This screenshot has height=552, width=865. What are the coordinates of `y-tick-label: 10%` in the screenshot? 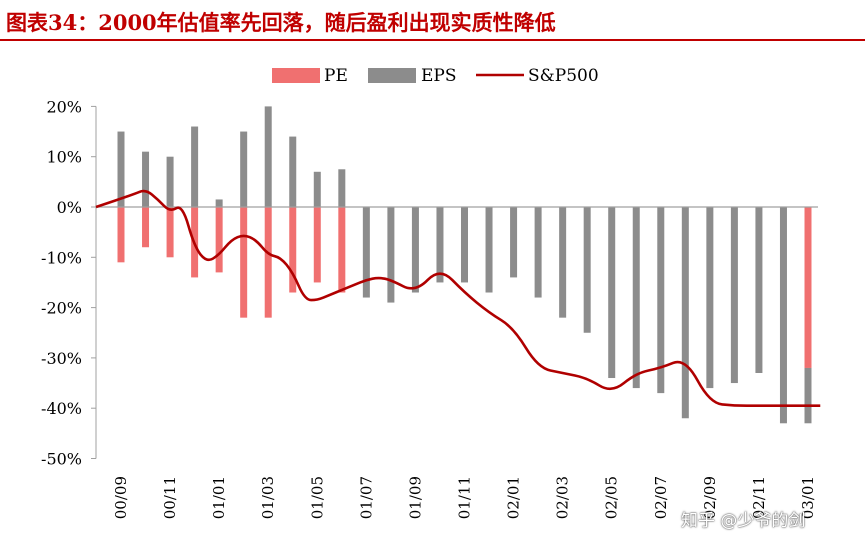 It's located at (64, 157).